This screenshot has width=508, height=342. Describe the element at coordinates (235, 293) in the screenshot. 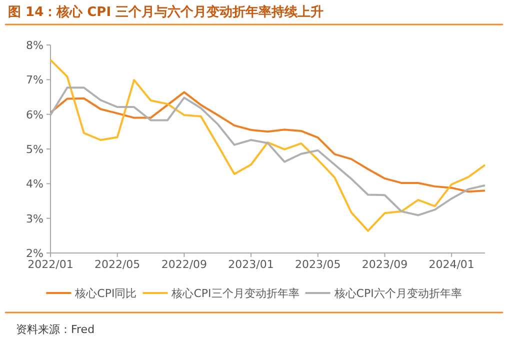

I see `legend-label: 核心CPI三个月变动折年率` at that location.